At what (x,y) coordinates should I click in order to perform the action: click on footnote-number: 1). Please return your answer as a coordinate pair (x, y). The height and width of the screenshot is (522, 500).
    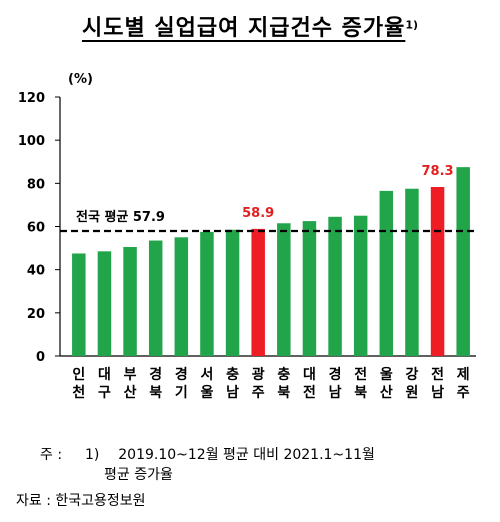
    Looking at the image, I should click on (92, 455).